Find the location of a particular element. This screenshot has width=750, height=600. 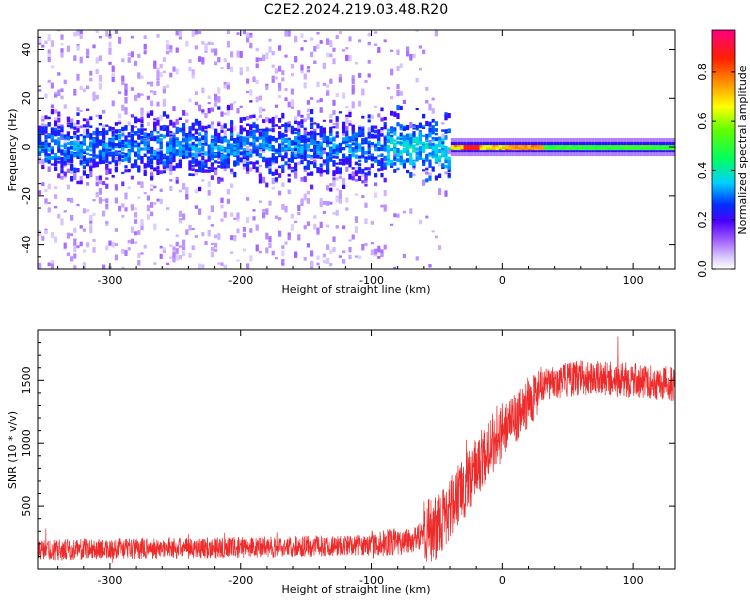

spectrogram-y-label: Frequency (Hz) is located at coordinates (12, 150).